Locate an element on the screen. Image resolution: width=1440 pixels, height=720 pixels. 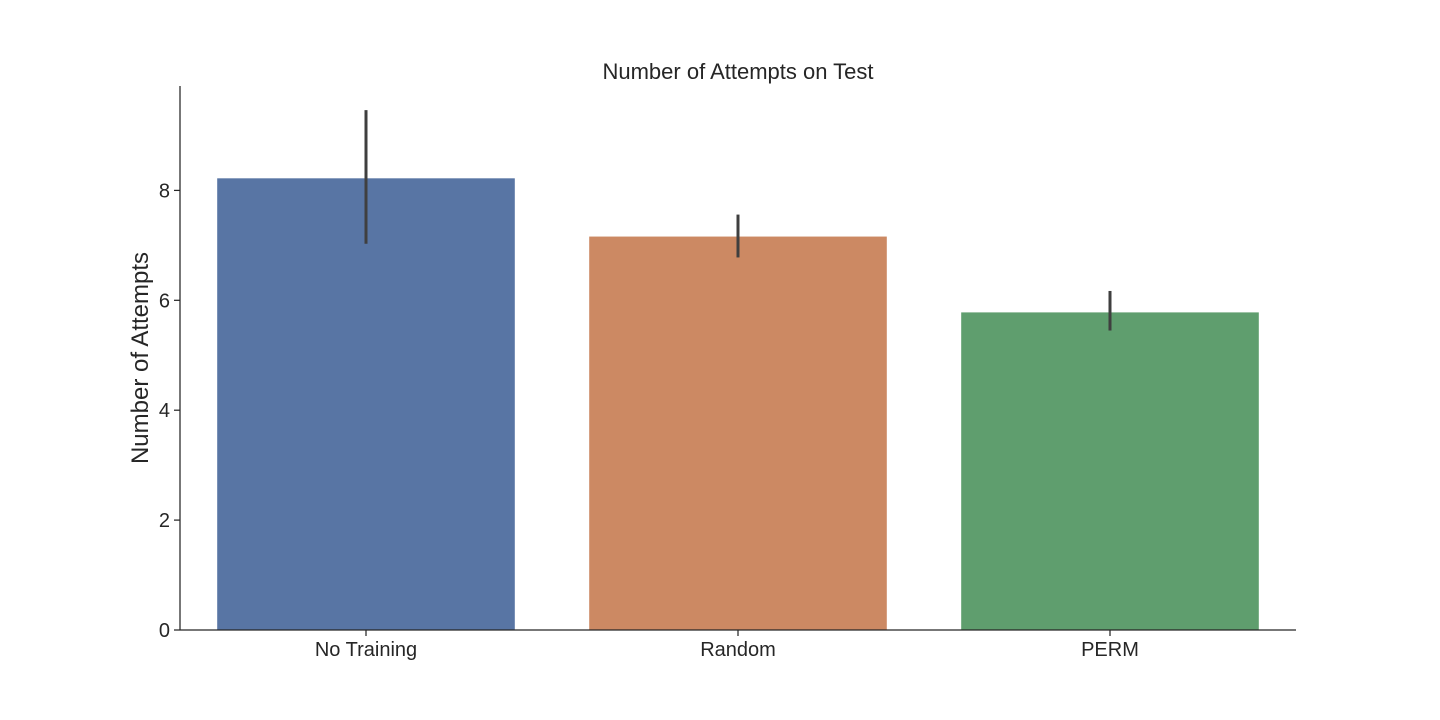
y-ticks-group: 0 2 4 6 8 is located at coordinates (169, 411).